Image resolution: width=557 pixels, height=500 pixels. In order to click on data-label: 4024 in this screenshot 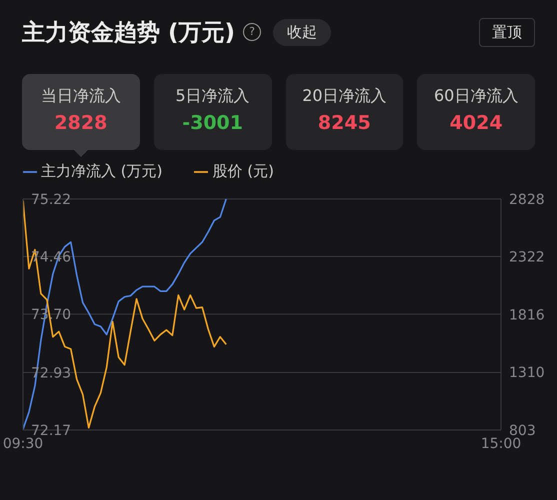, I will do `click(476, 123)`.